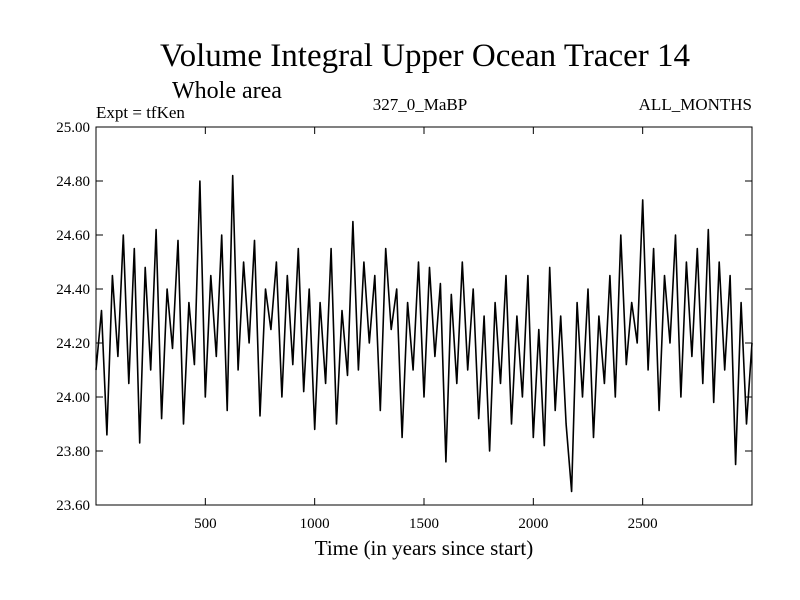 The height and width of the screenshot is (600, 800). I want to click on x-tick-label: 1500, so click(424, 524).